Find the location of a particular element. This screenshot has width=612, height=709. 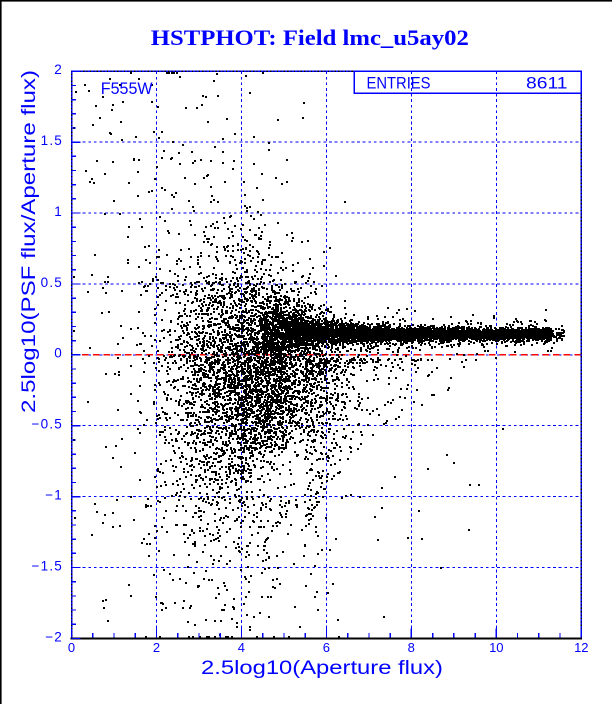

svg-text: F555W is located at coordinates (127, 88).